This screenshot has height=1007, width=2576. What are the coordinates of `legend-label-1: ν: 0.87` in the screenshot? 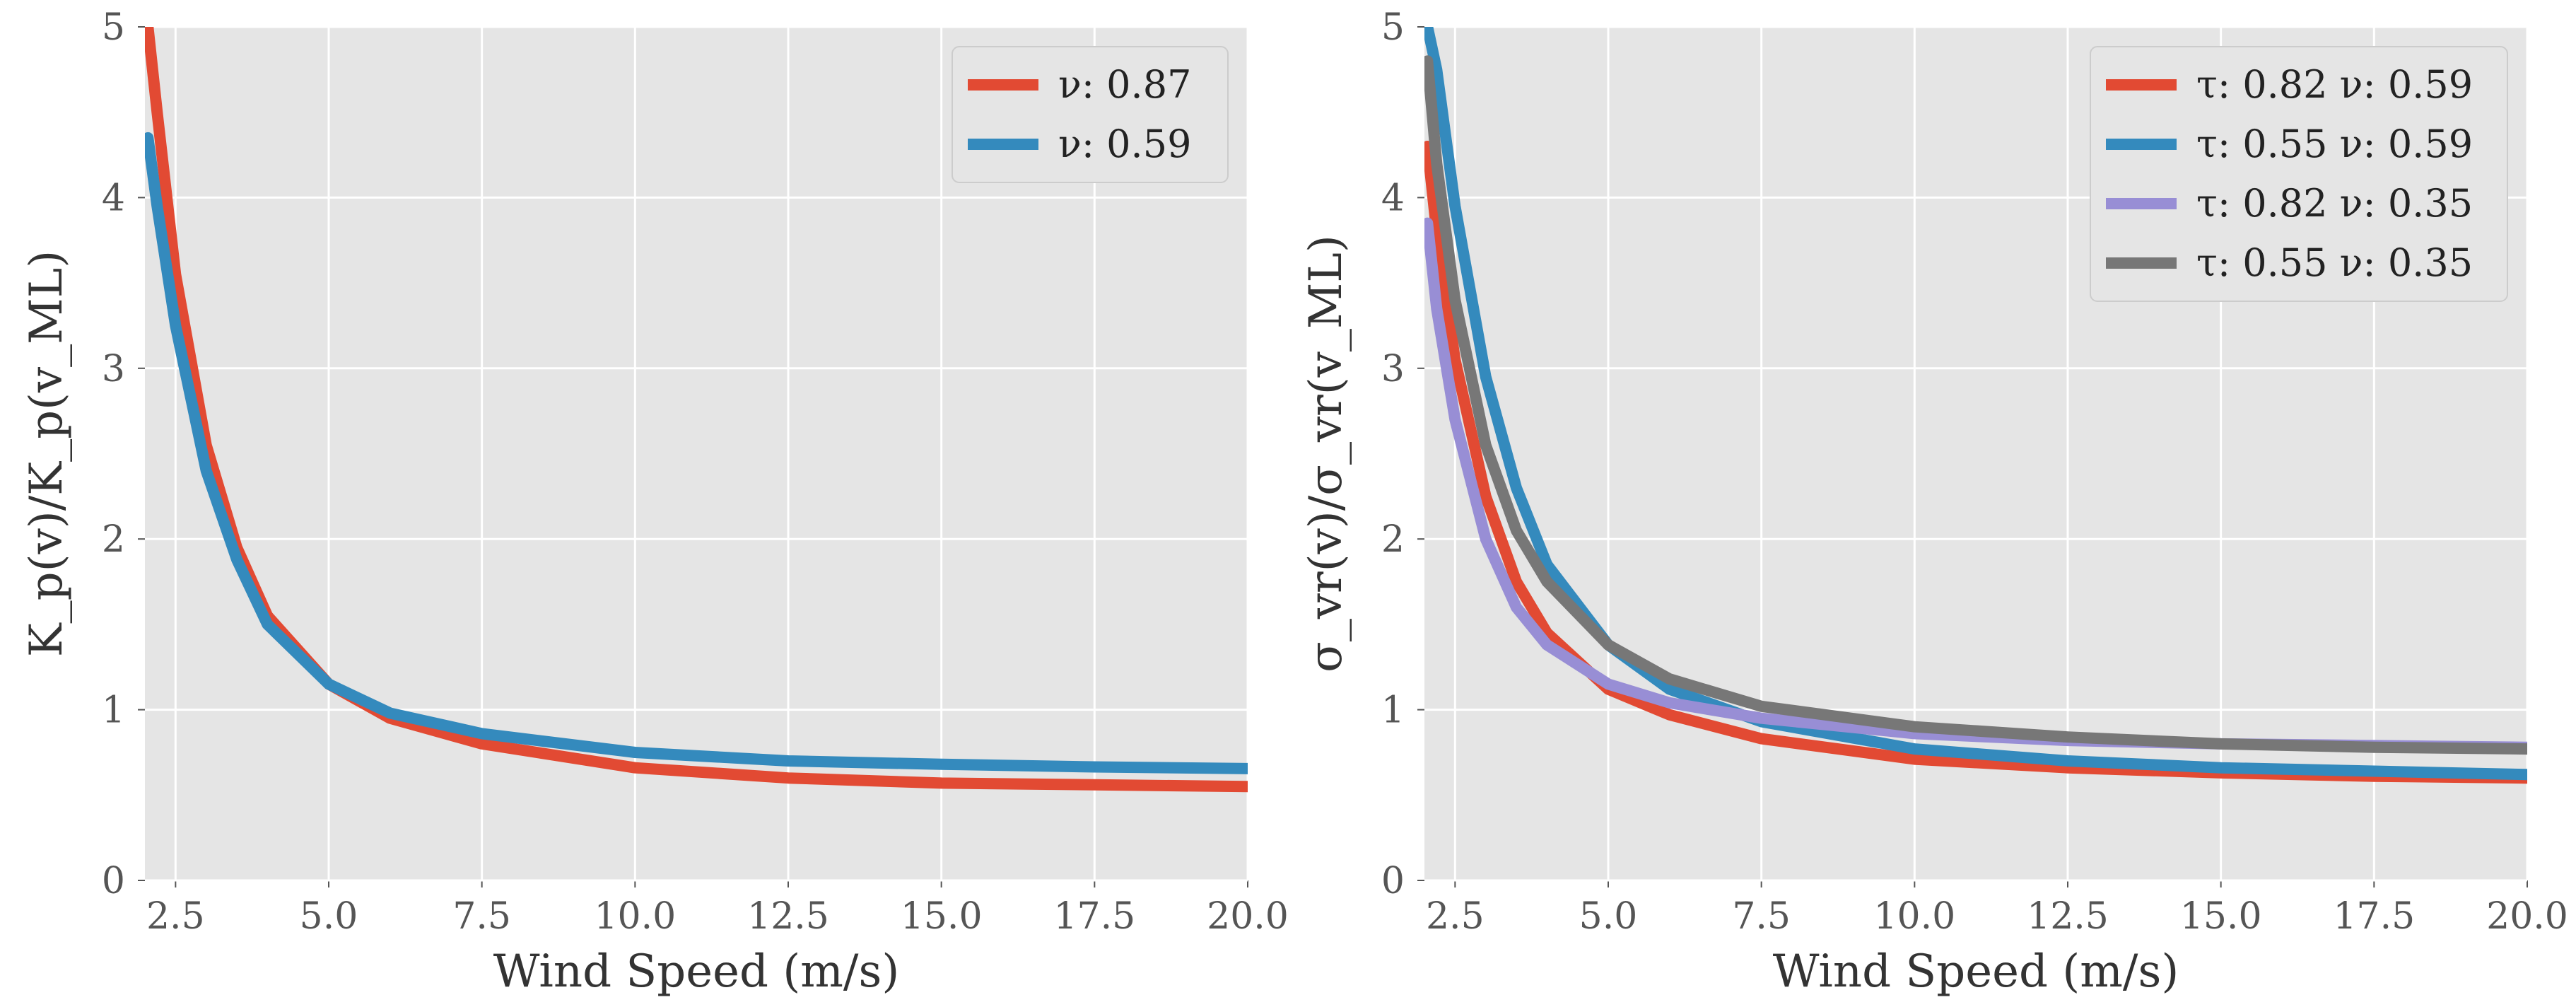 It's located at (1124, 84).